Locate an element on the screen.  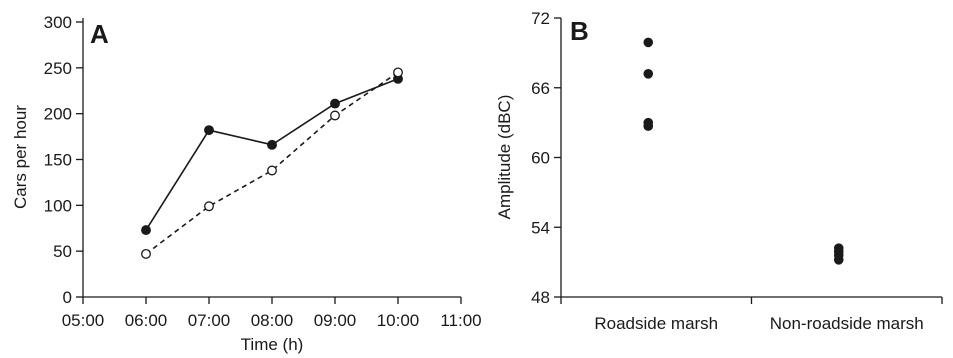
panel-a-x-tick-label: 11:00 is located at coordinates (460, 320).